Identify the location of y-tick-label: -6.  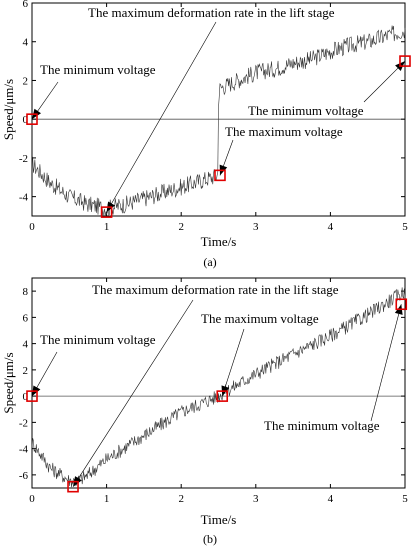
(24, 476).